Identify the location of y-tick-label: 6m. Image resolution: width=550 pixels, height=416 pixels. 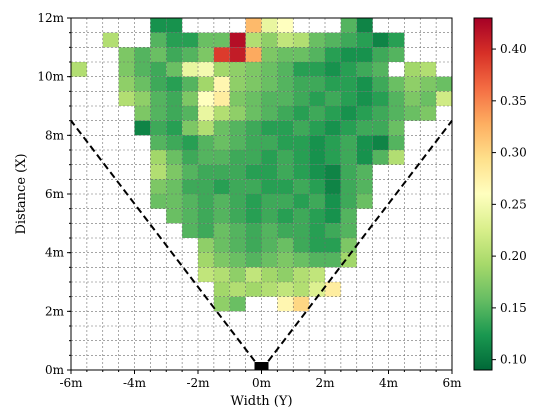
(55, 194).